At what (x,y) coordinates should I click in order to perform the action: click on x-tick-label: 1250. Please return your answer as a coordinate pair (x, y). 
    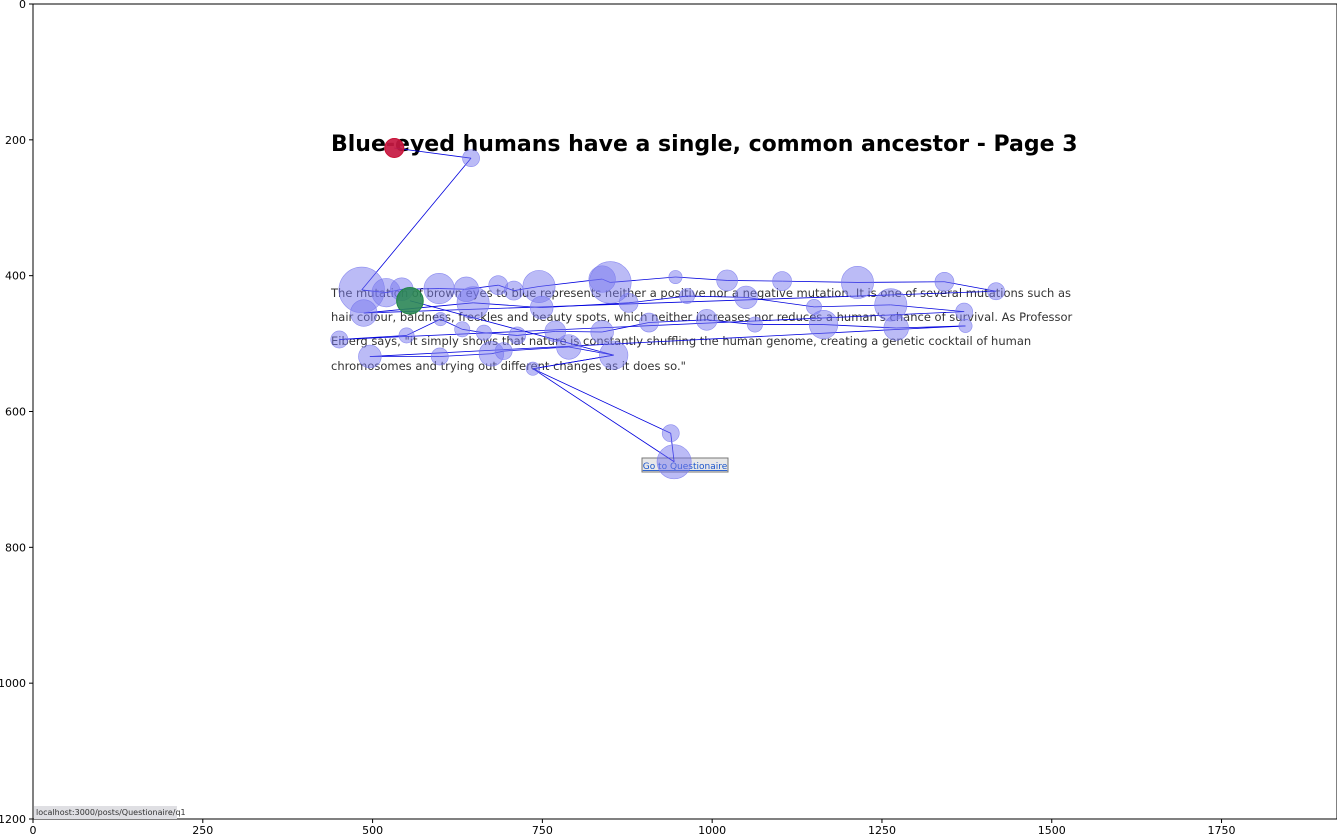
    Looking at the image, I should click on (882, 830).